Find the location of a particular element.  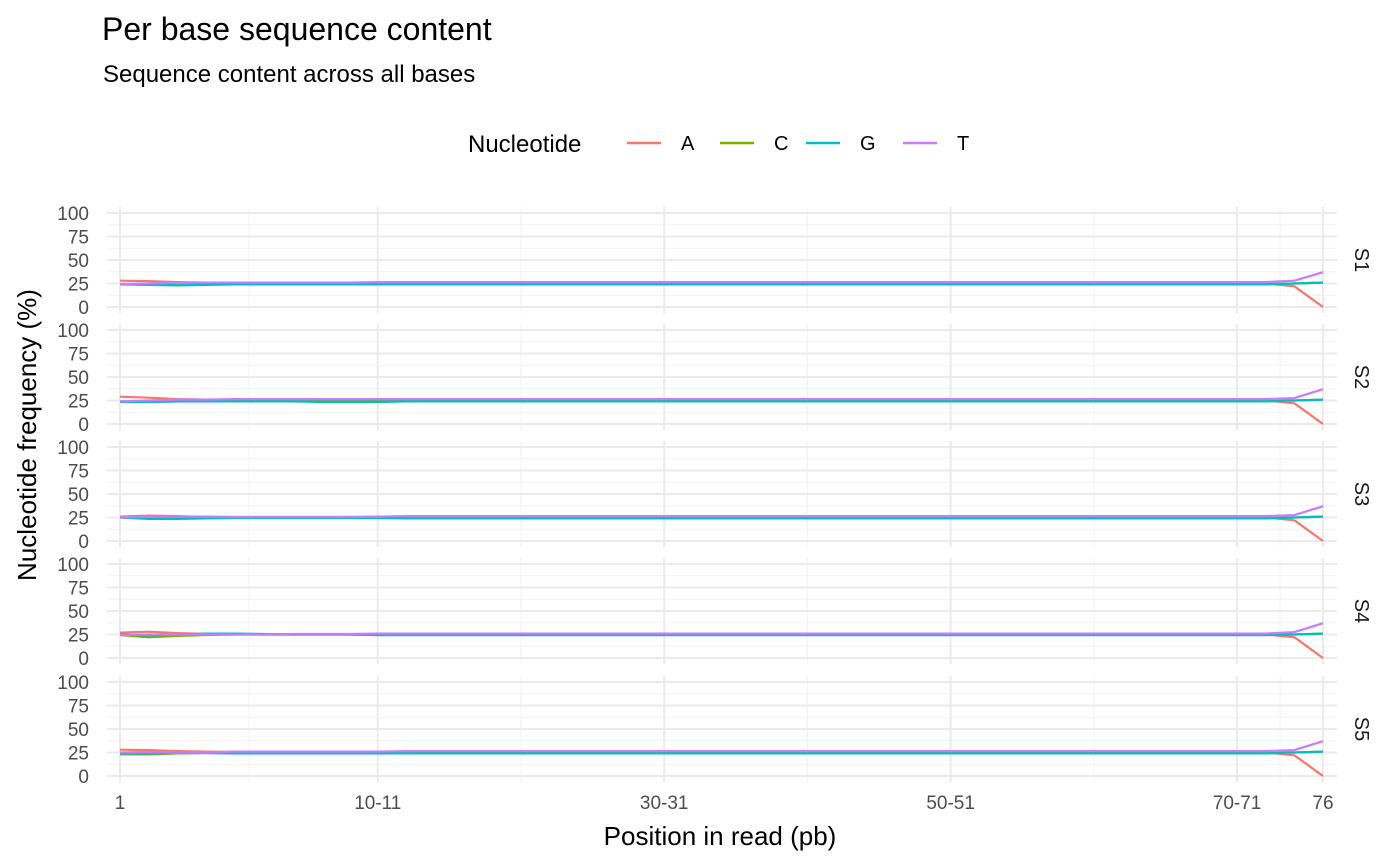

legend-label-c: C is located at coordinates (781, 144).